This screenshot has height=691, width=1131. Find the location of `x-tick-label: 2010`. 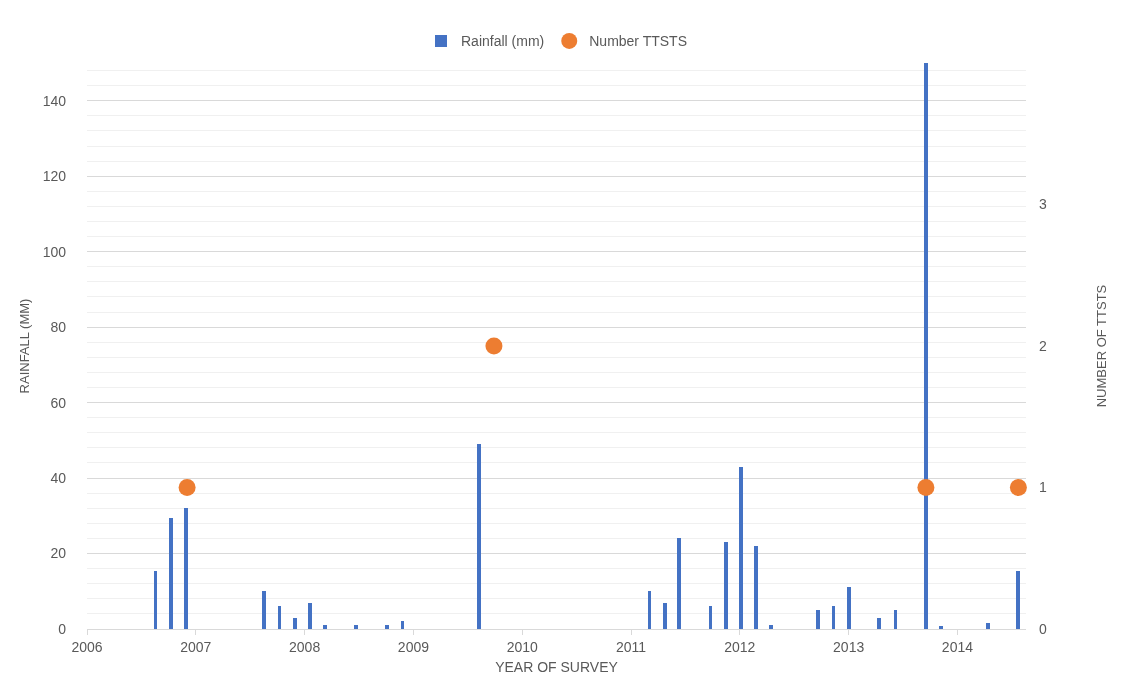

x-tick-label: 2010 is located at coordinates (522, 646).